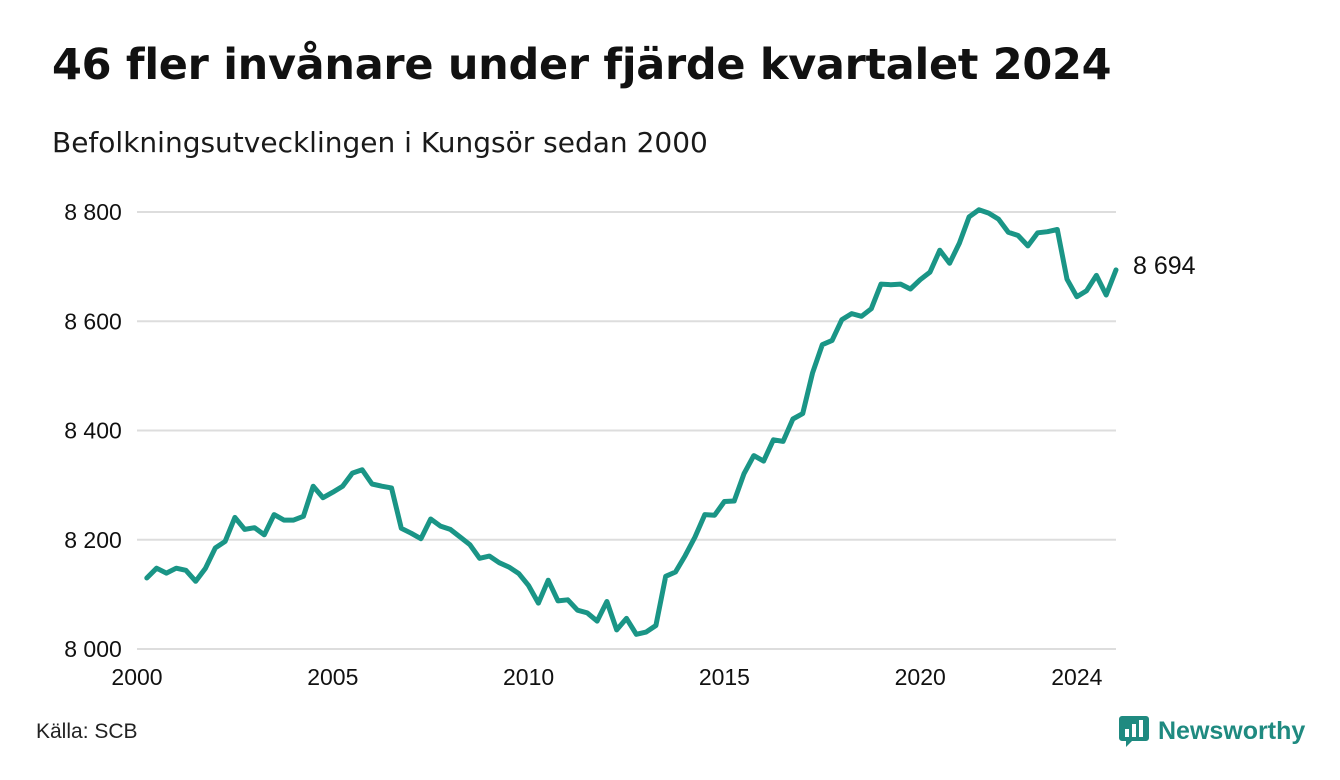 The image size is (1340, 780). What do you see at coordinates (136, 677) in the screenshot?
I see `x-tick-label: 2000` at bounding box center [136, 677].